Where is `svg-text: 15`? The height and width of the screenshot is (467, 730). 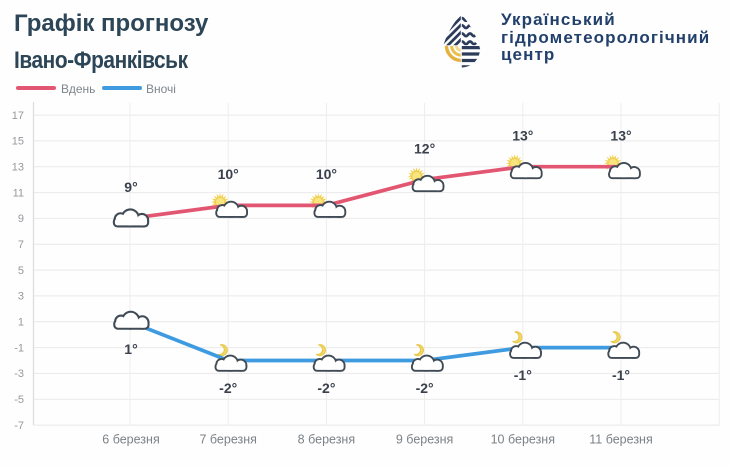 svg-text: 15 is located at coordinates (18, 142).